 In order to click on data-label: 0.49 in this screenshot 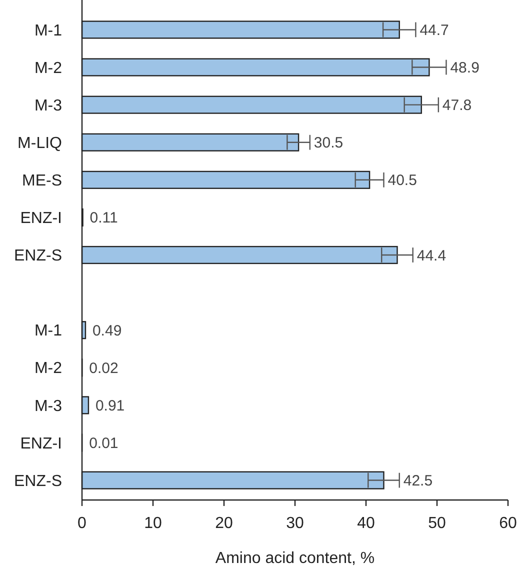, I will do `click(107, 331)`.